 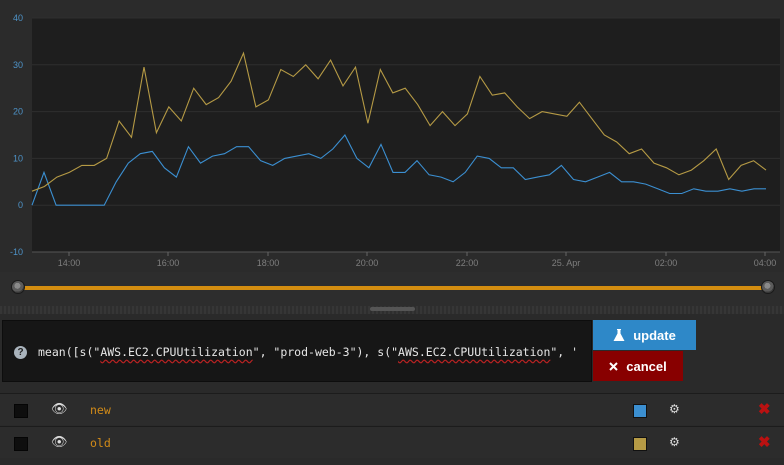 I want to click on x-tick-label: 02:00, so click(x=666, y=263).